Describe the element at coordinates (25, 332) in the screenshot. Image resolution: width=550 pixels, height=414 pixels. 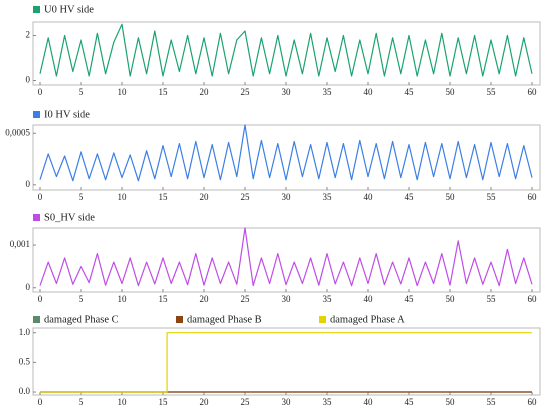
I see `y-tick-label: 1.0` at that location.